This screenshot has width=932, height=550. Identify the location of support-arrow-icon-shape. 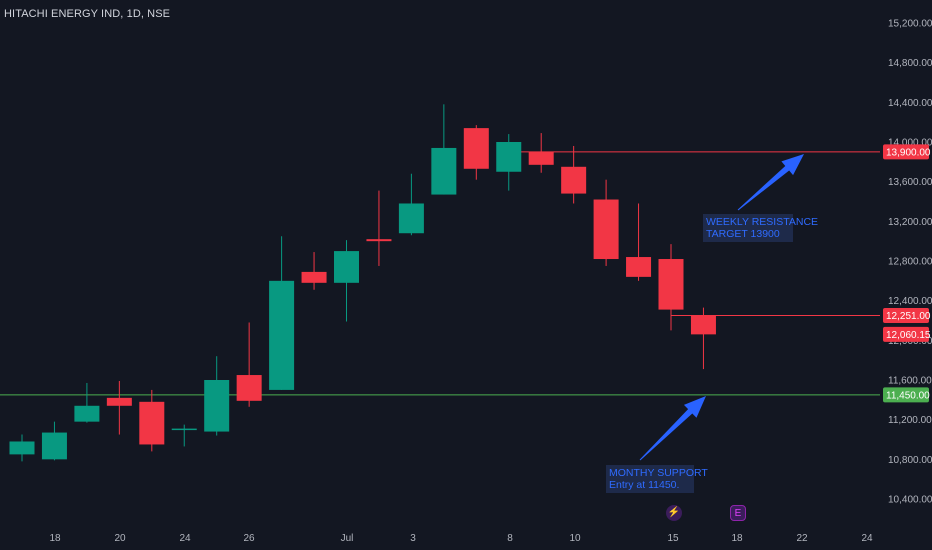
(672, 428).